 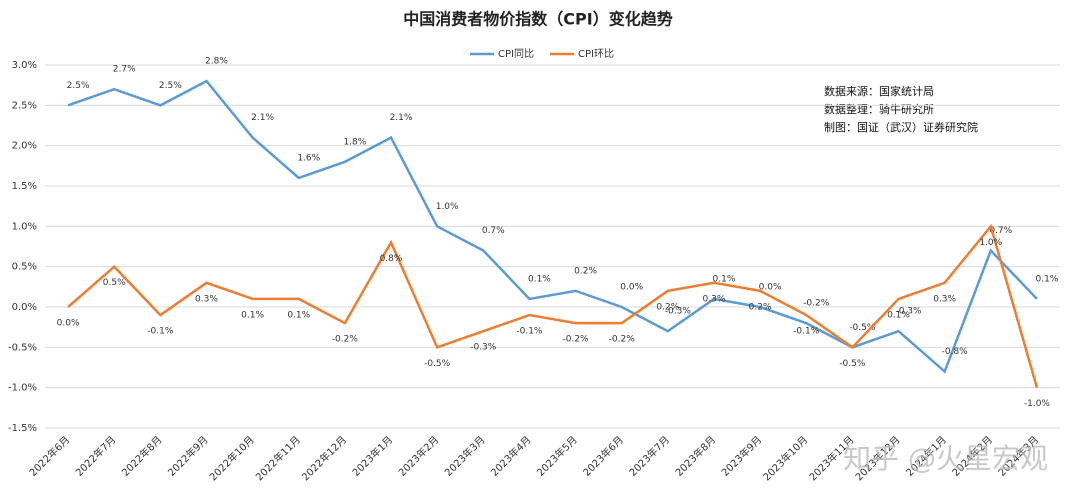 I want to click on y-tick-label: 0.5%, so click(x=24, y=267).